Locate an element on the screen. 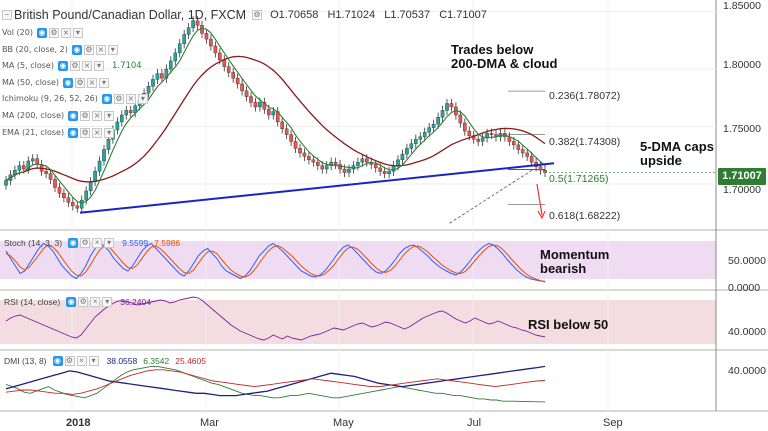  annotation-dma-caps: 5-DMA caps upside is located at coordinates (677, 154).